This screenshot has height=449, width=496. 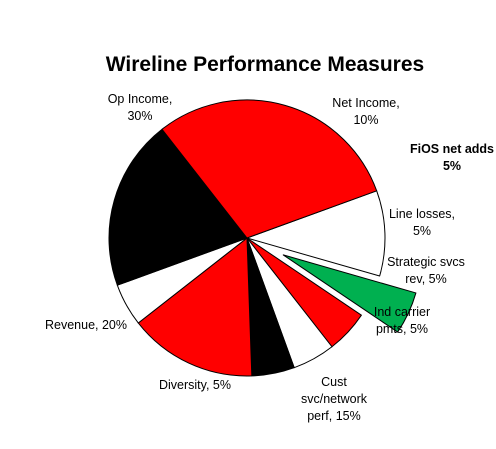 I want to click on slice-label-revenue: Revenue, 20%, so click(x=86, y=325).